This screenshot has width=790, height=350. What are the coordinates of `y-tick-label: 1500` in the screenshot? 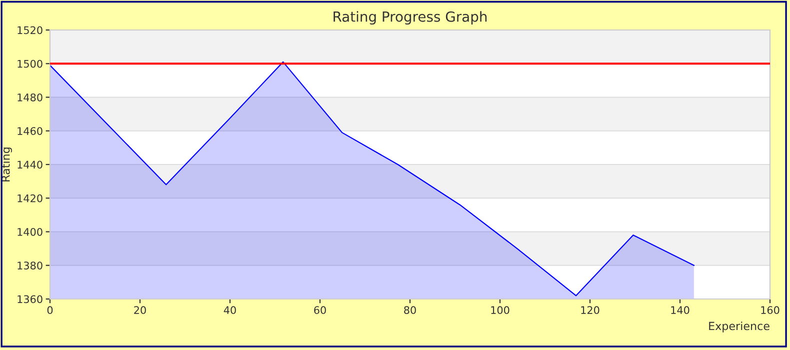 It's located at (30, 64).